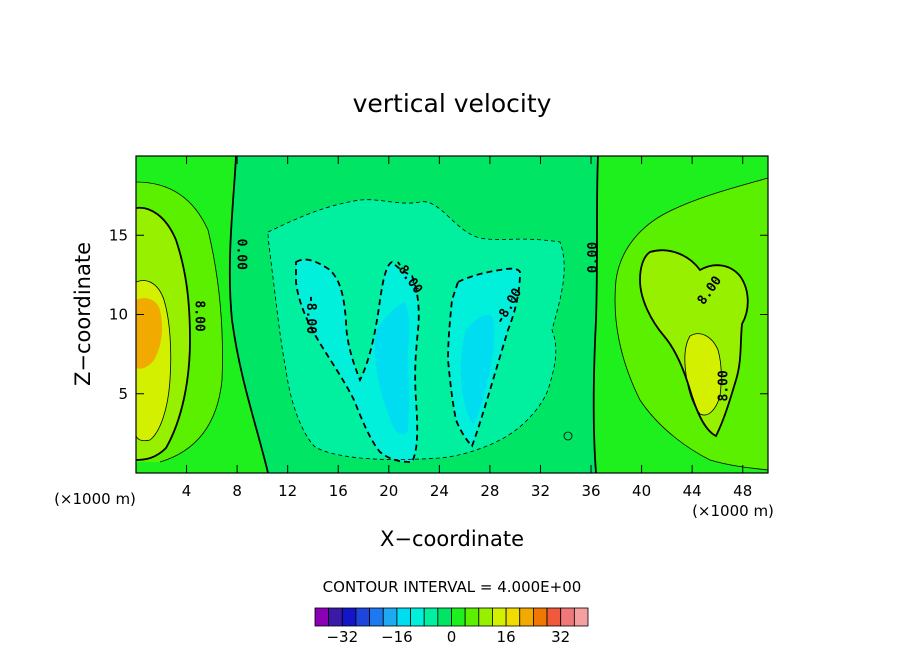  What do you see at coordinates (568, 436) in the screenshot?
I see `contour-small-loop` at bounding box center [568, 436].